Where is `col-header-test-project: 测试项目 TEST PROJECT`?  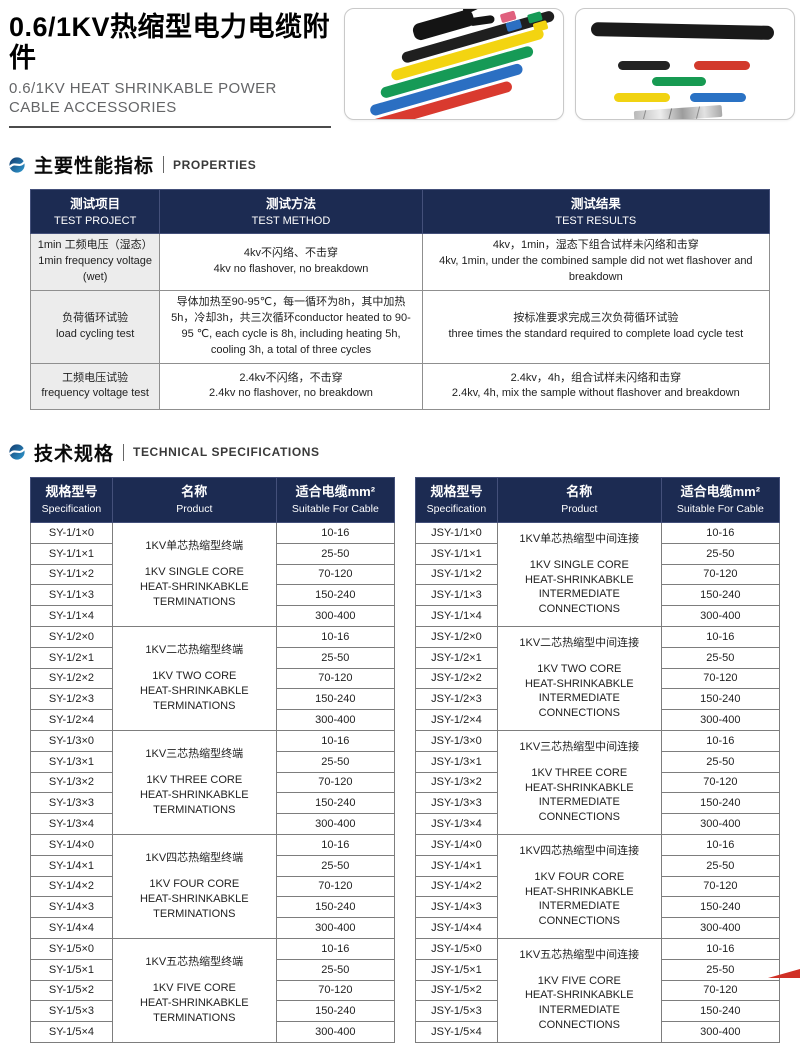 col-header-test-project: 测试项目 TEST PROJECT is located at coordinates (95, 211).